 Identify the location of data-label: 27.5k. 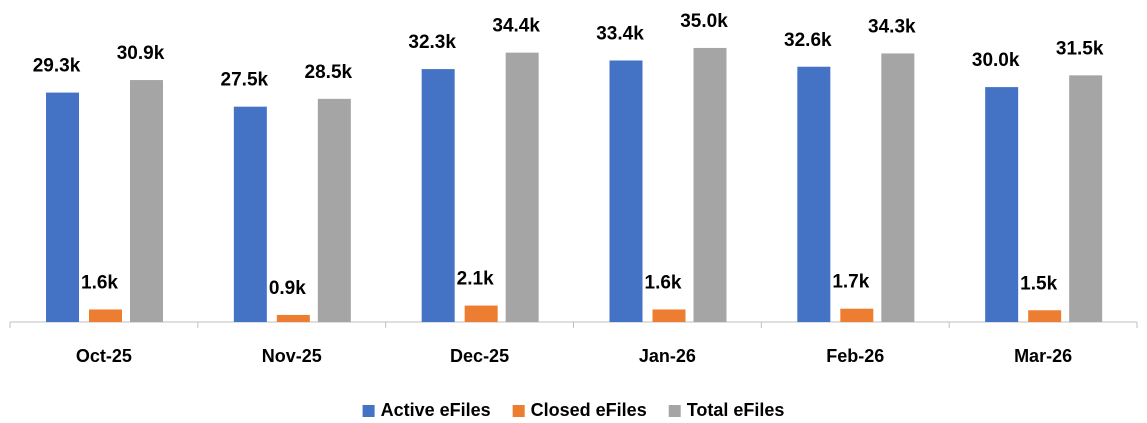
(245, 80).